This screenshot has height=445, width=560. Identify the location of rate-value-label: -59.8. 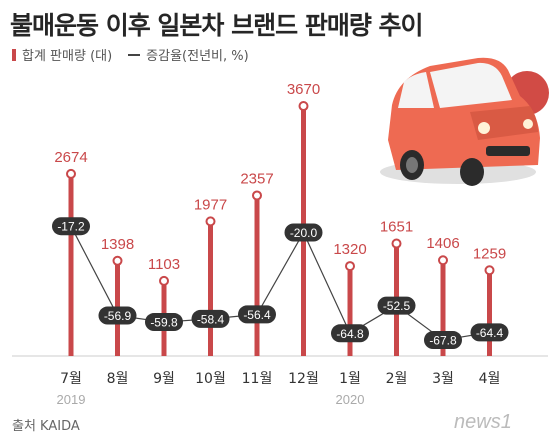
(164, 323).